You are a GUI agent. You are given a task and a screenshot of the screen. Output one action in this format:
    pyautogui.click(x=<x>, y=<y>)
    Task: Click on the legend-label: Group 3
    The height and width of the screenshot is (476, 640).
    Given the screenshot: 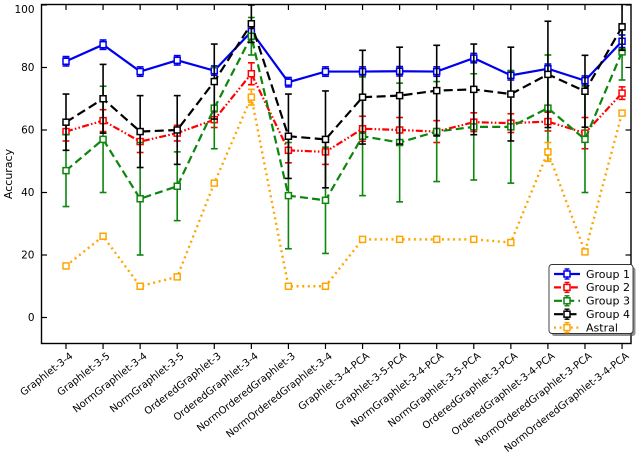 What is the action you would take?
    pyautogui.click(x=608, y=301)
    